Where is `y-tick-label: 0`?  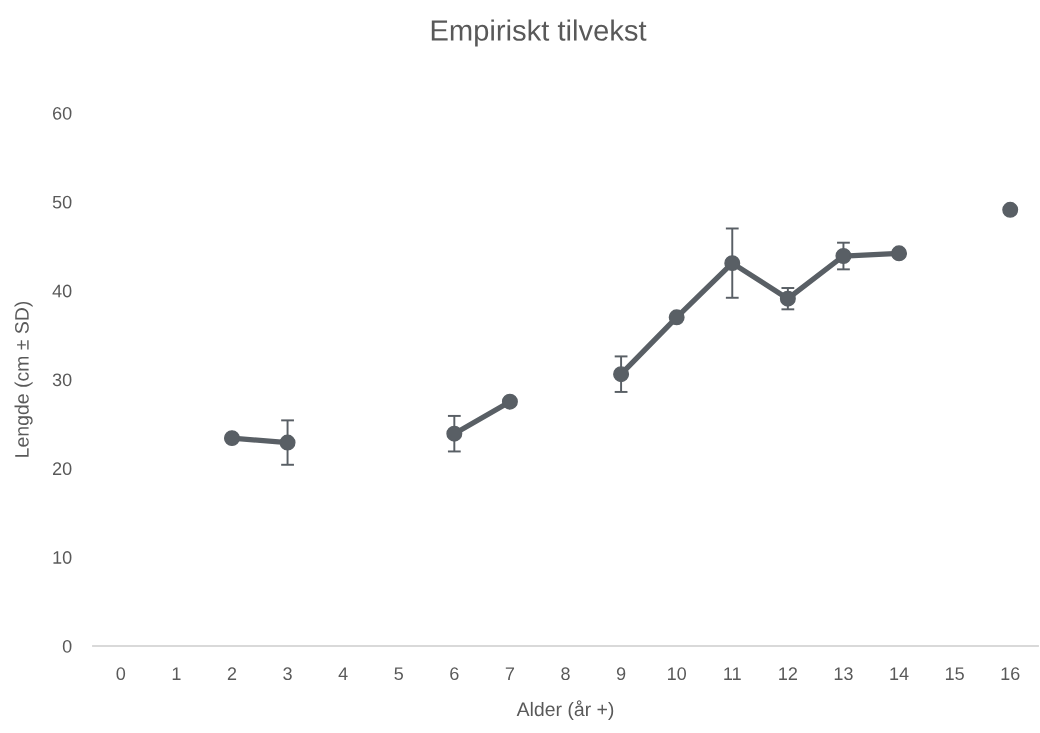 y-tick-label: 0 is located at coordinates (67, 646).